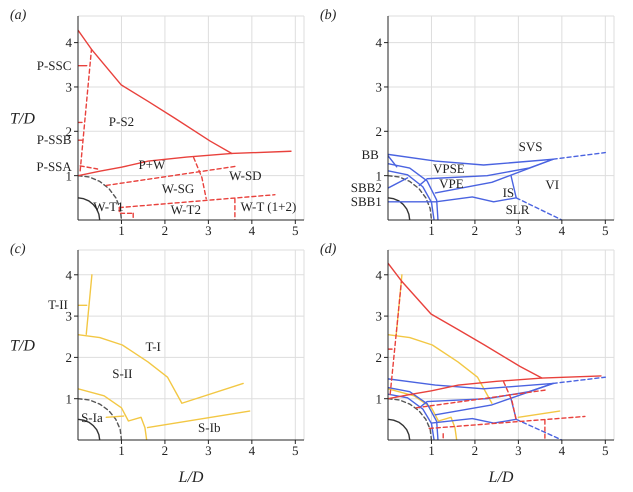 Image resolution: width=633 pixels, height=492 pixels. What do you see at coordinates (121, 122) in the screenshot?
I see `annotation: P-S2` at bounding box center [121, 122].